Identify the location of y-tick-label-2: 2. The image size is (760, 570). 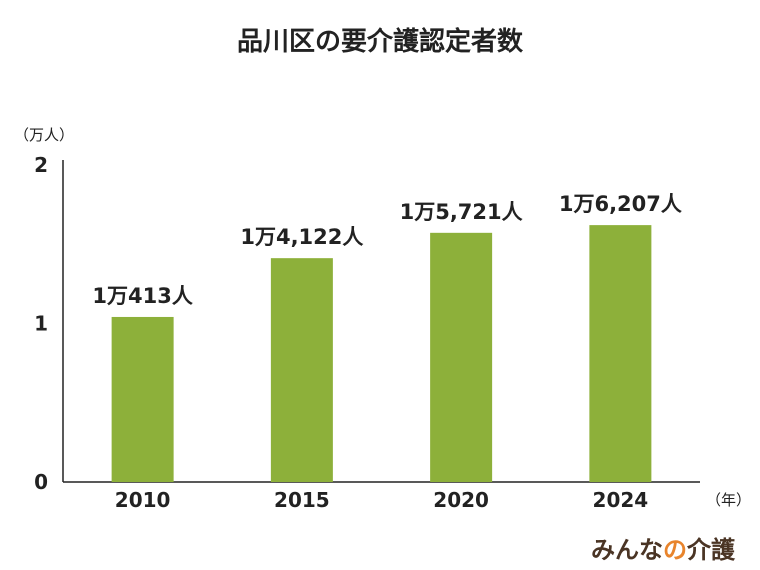
(41, 165).